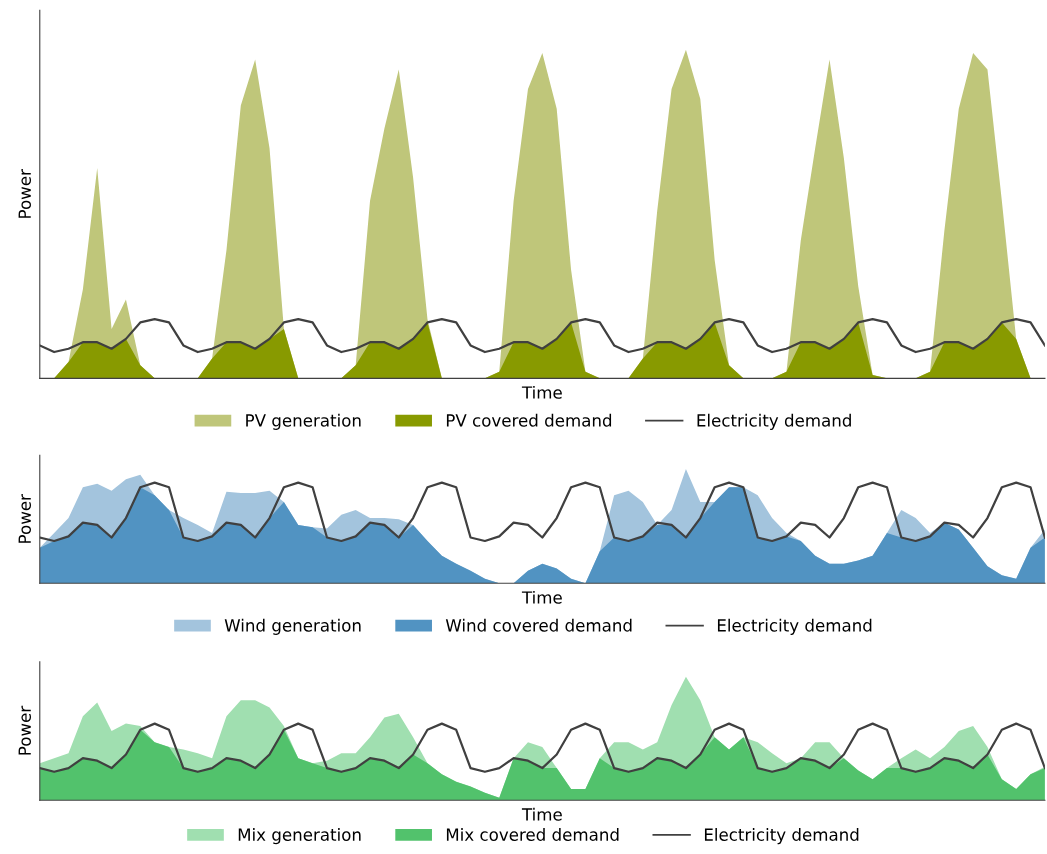 Image resolution: width=1047 pixels, height=854 pixels. I want to click on legend-label: Mix generation, so click(299, 836).